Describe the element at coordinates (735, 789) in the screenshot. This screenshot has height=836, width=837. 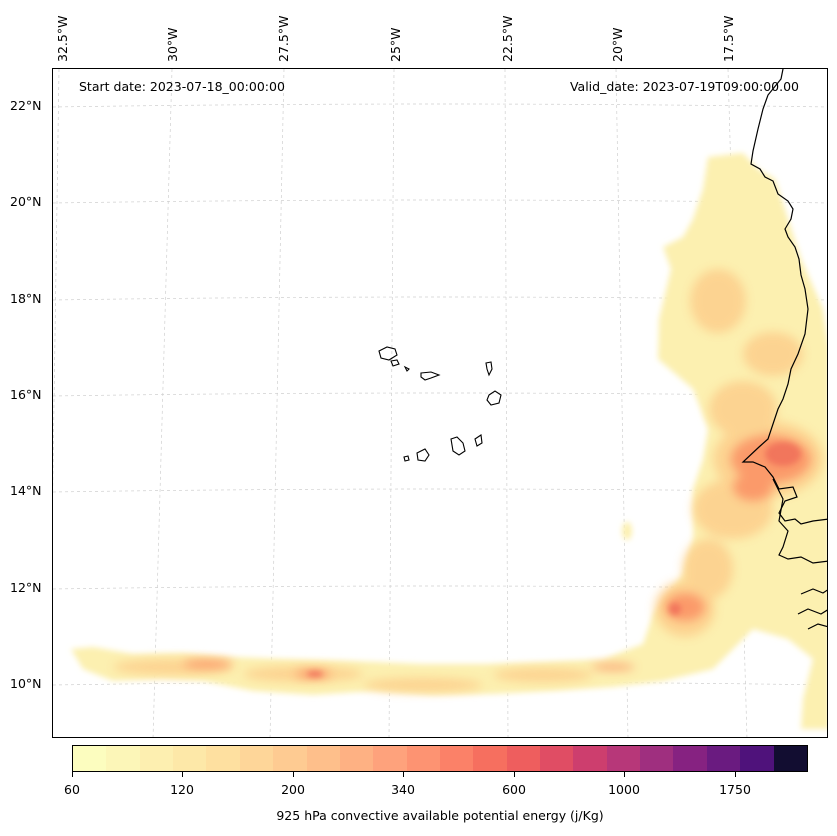
I see `colorbar-label-1750: 1750` at that location.